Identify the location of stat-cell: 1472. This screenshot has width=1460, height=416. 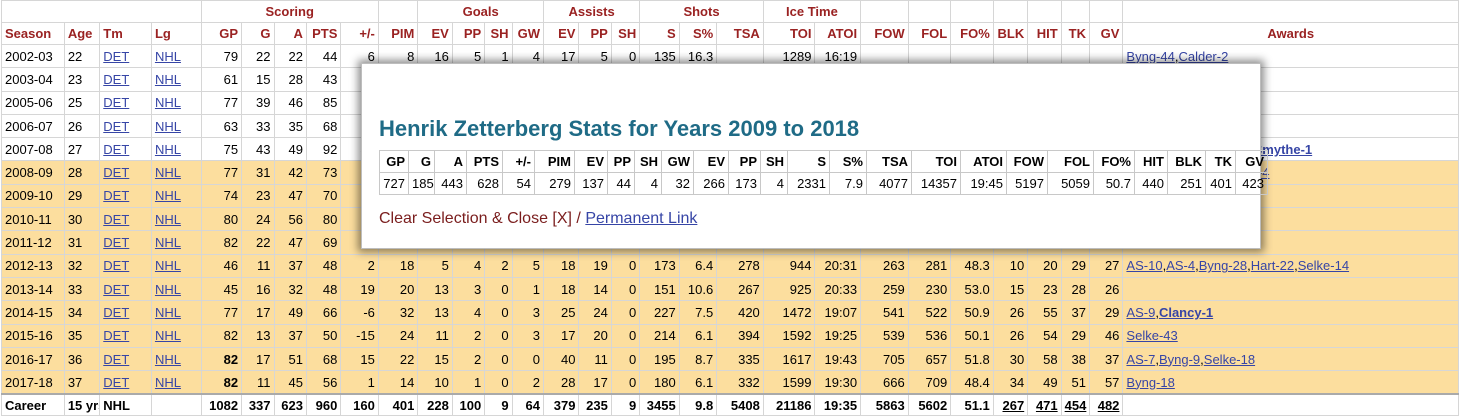
(789, 312).